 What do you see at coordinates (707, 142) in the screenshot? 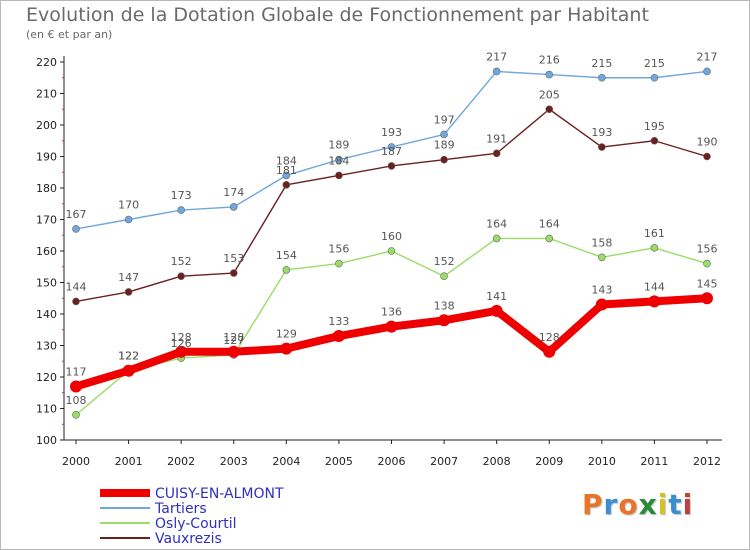
I see `data-label: 190` at bounding box center [707, 142].